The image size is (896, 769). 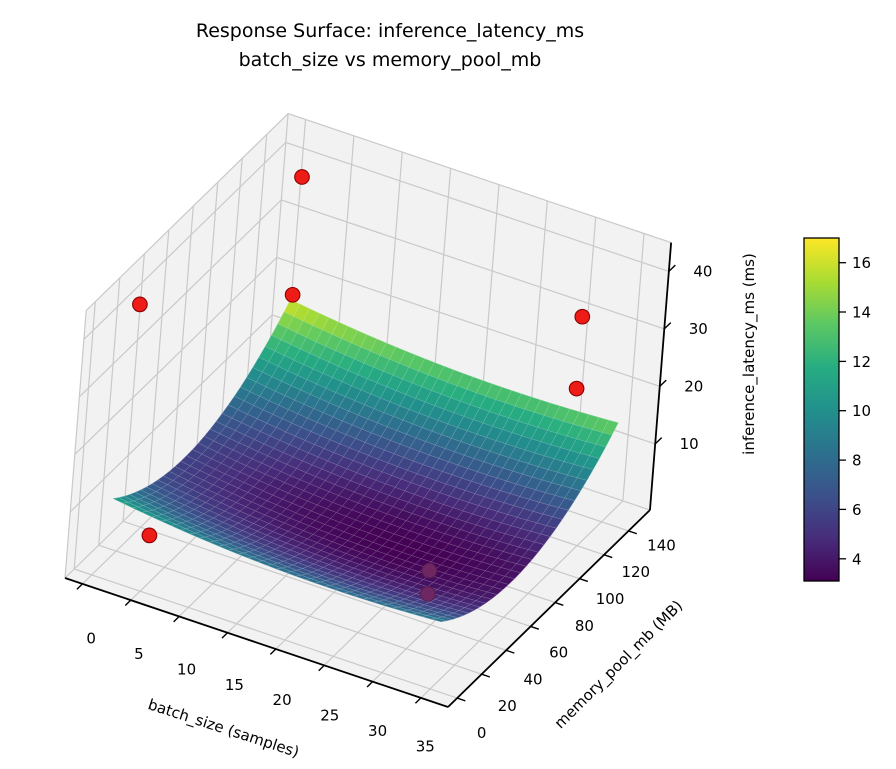 What do you see at coordinates (698, 329) in the screenshot?
I see `z-tick-label: 30` at bounding box center [698, 329].